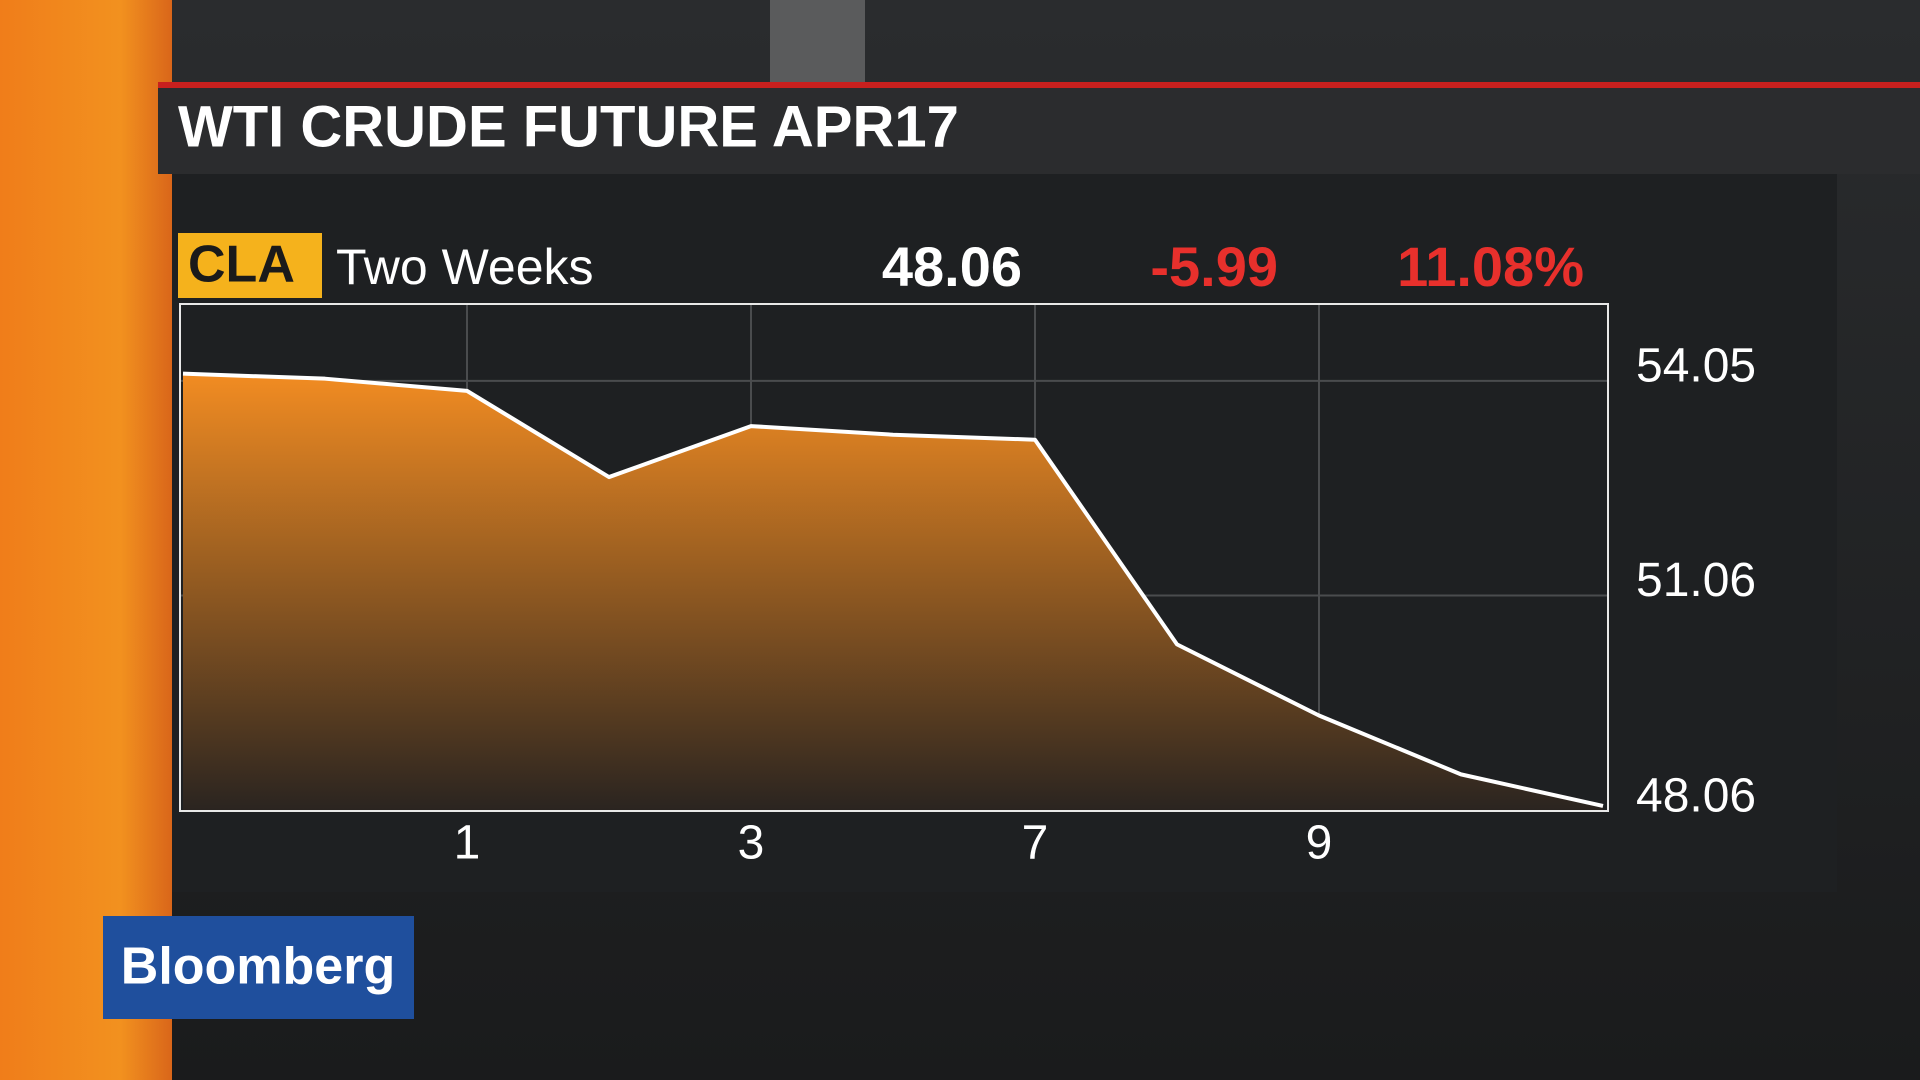 The width and height of the screenshot is (1920, 1080). Describe the element at coordinates (86, 540) in the screenshot. I see `orange-strip` at that location.